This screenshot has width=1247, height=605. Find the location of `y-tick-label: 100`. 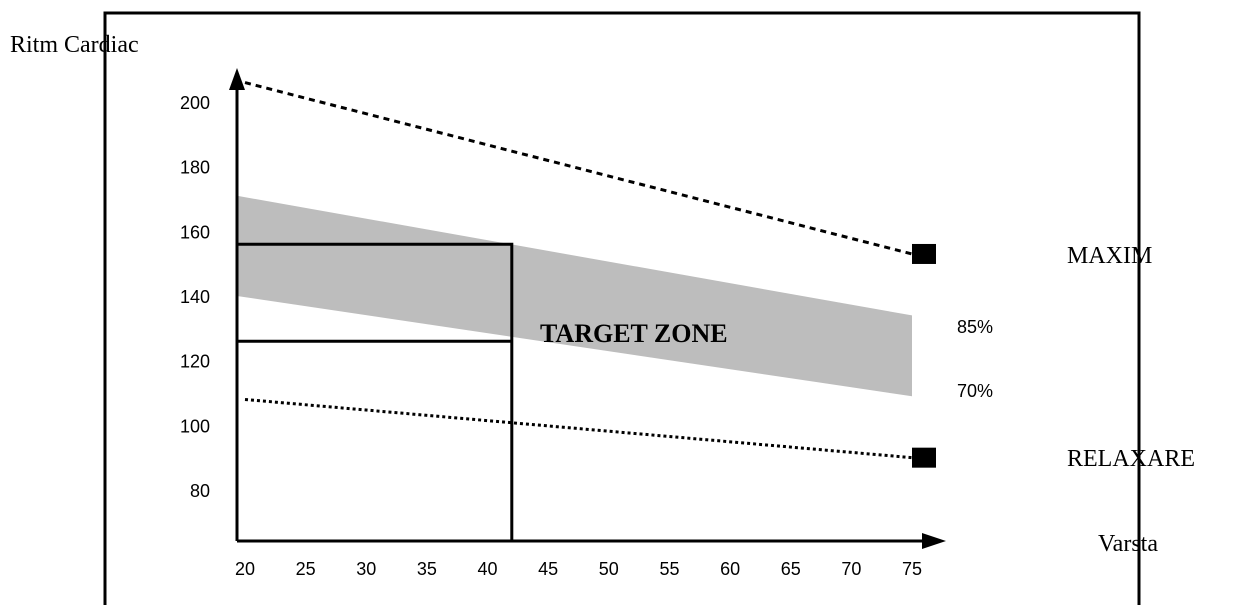

y-tick-label: 100 is located at coordinates (195, 426).